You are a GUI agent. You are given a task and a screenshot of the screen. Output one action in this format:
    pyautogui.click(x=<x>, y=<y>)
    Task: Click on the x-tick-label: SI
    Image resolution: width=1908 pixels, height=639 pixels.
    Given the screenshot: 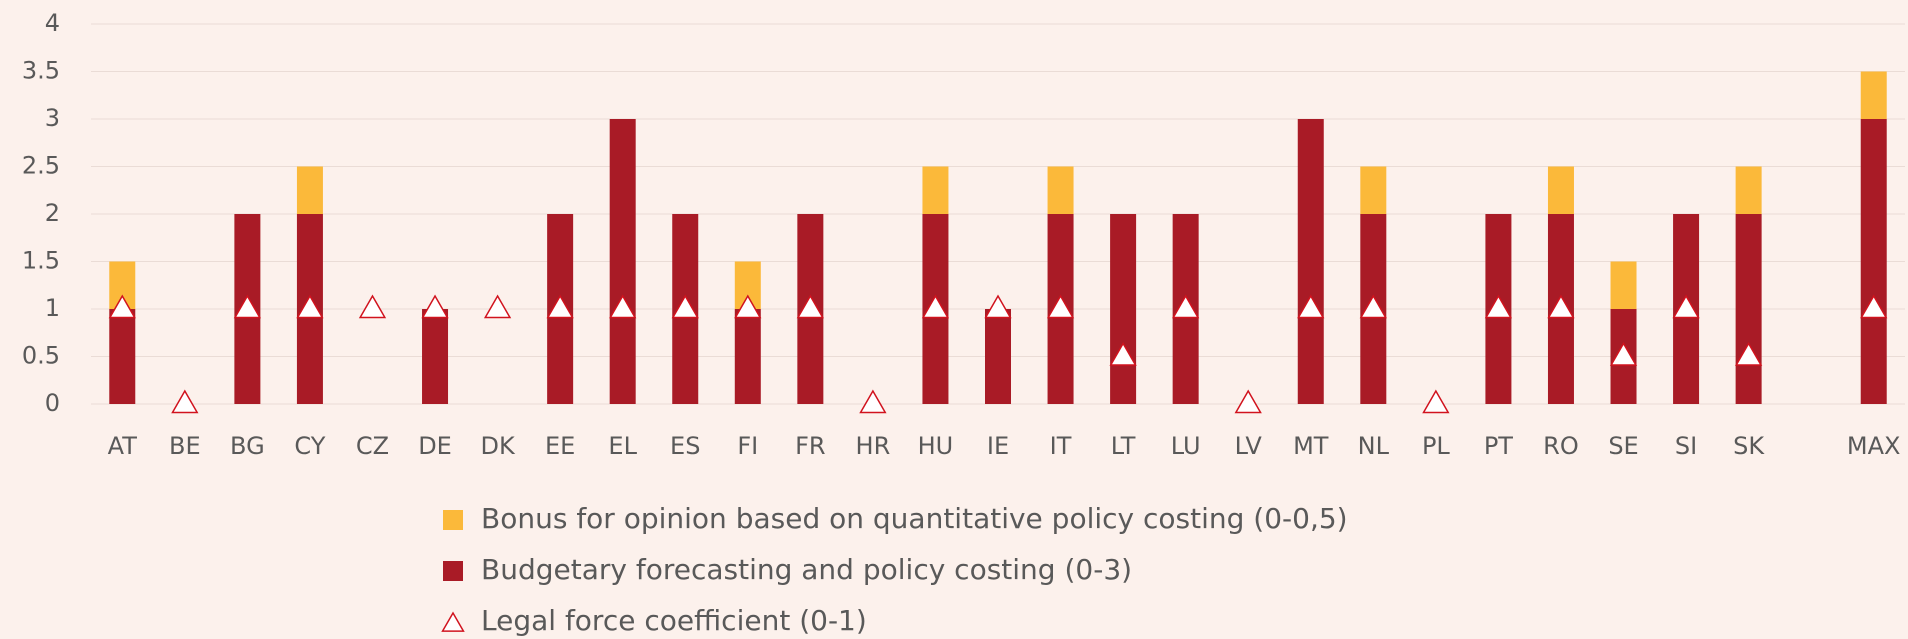 What is the action you would take?
    pyautogui.click(x=1686, y=446)
    